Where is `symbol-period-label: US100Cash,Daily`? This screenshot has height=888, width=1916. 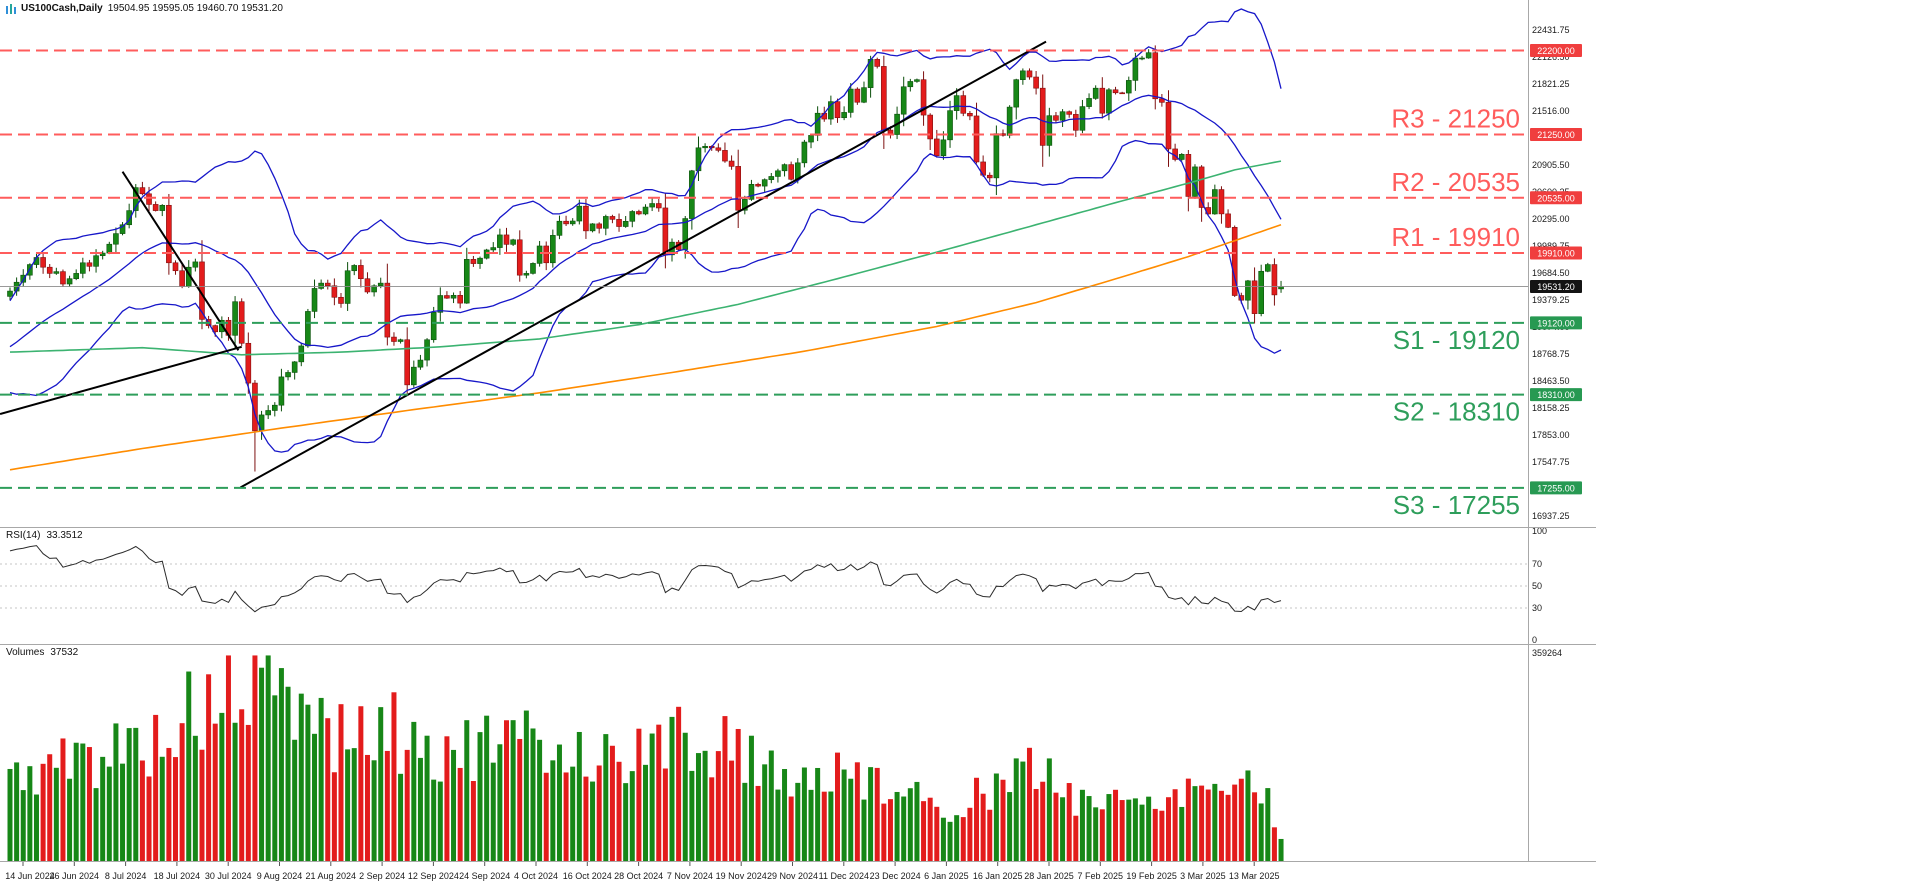 symbol-period-label: US100Cash,Daily is located at coordinates (62, 8).